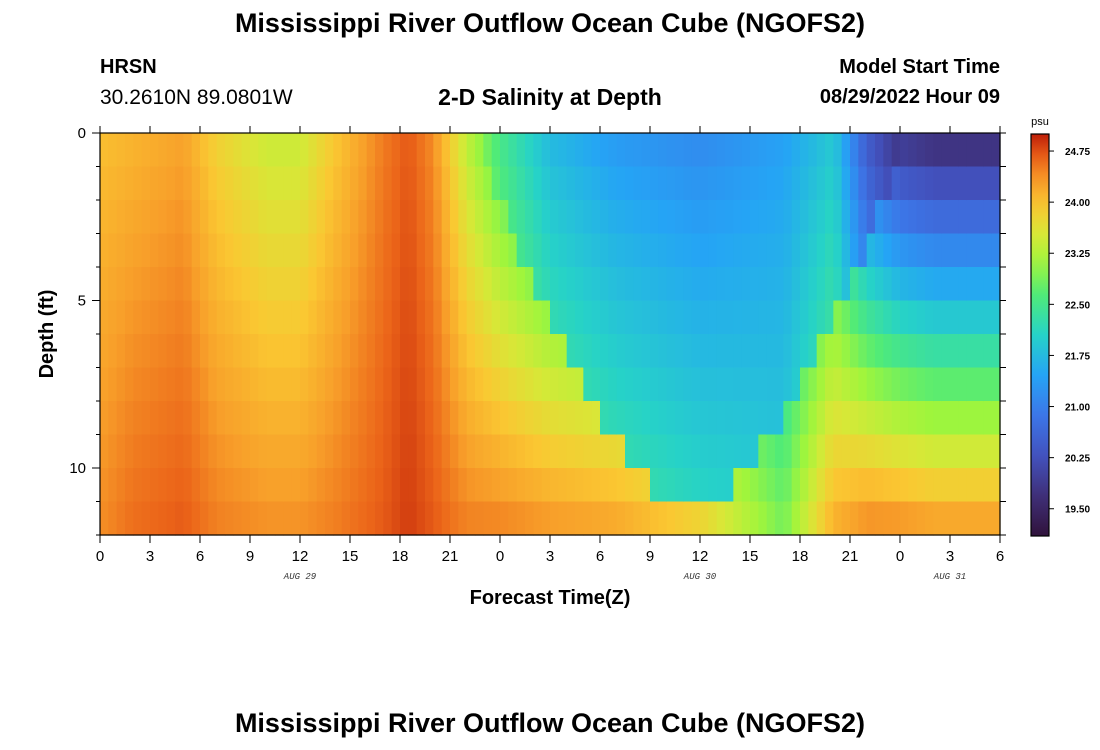  I want to click on colorbar-gradient, so click(1040, 335).